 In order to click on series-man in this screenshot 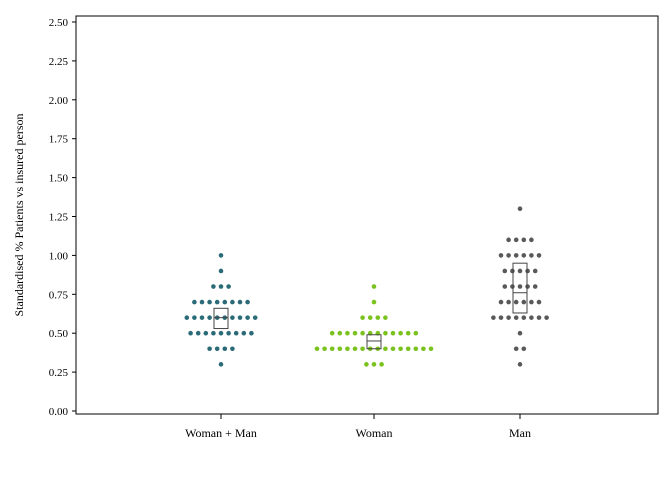, I will do `click(520, 286)`.